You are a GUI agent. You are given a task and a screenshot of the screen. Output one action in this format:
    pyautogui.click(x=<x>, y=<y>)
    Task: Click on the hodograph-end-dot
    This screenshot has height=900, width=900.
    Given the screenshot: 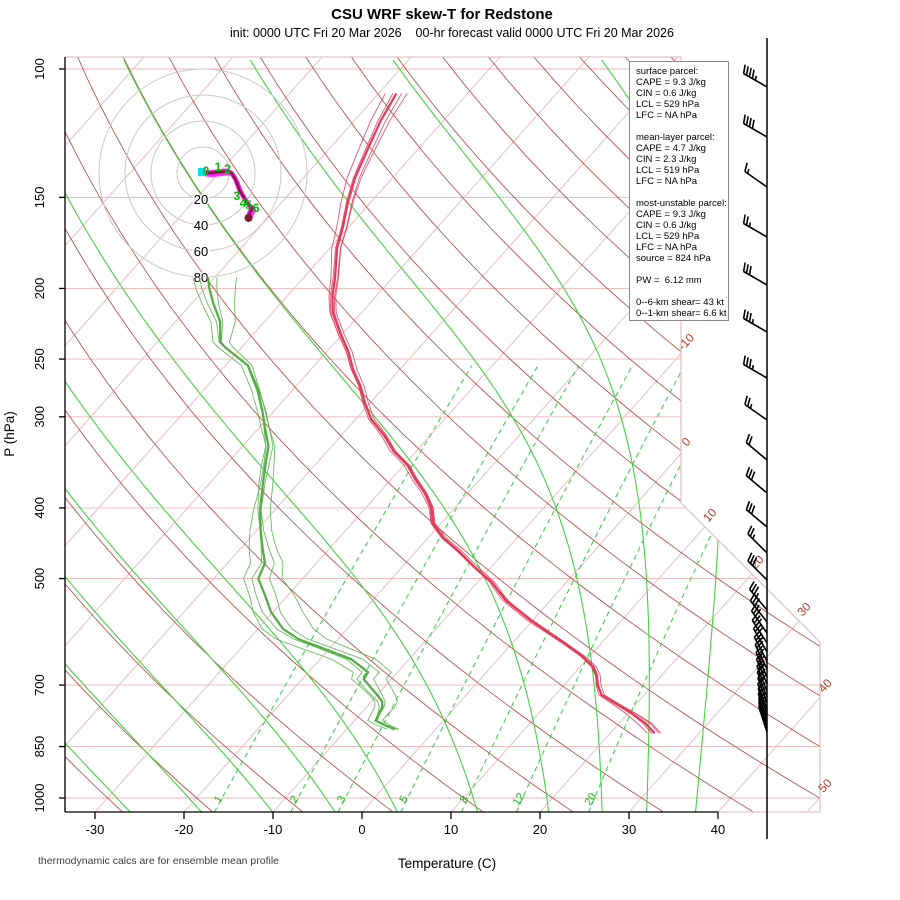 What is the action you would take?
    pyautogui.click(x=248, y=217)
    